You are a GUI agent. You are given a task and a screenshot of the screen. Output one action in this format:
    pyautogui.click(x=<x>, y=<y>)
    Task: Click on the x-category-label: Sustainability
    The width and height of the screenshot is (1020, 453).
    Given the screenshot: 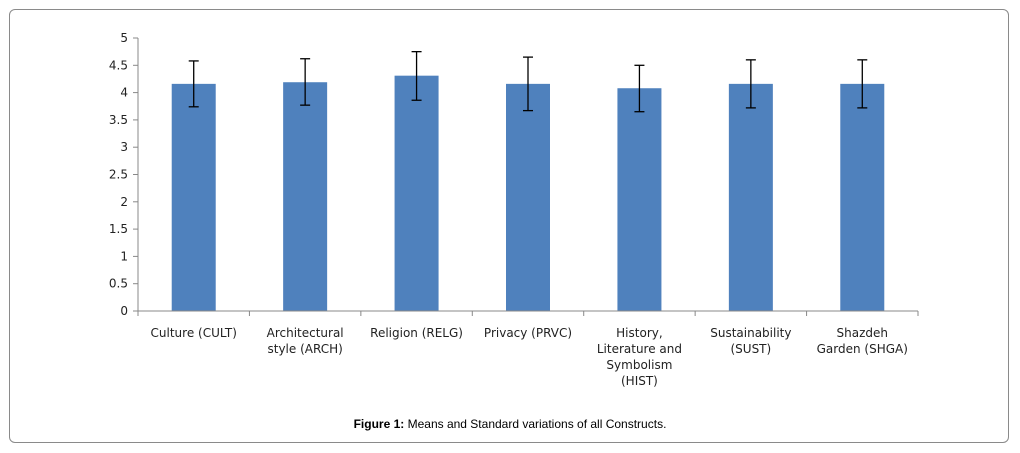 What is the action you would take?
    pyautogui.click(x=750, y=333)
    